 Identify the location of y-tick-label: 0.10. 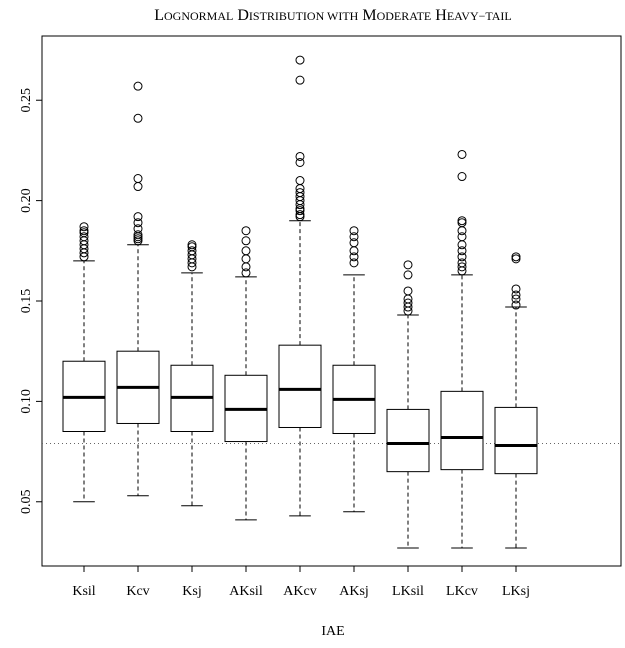
(26, 401).